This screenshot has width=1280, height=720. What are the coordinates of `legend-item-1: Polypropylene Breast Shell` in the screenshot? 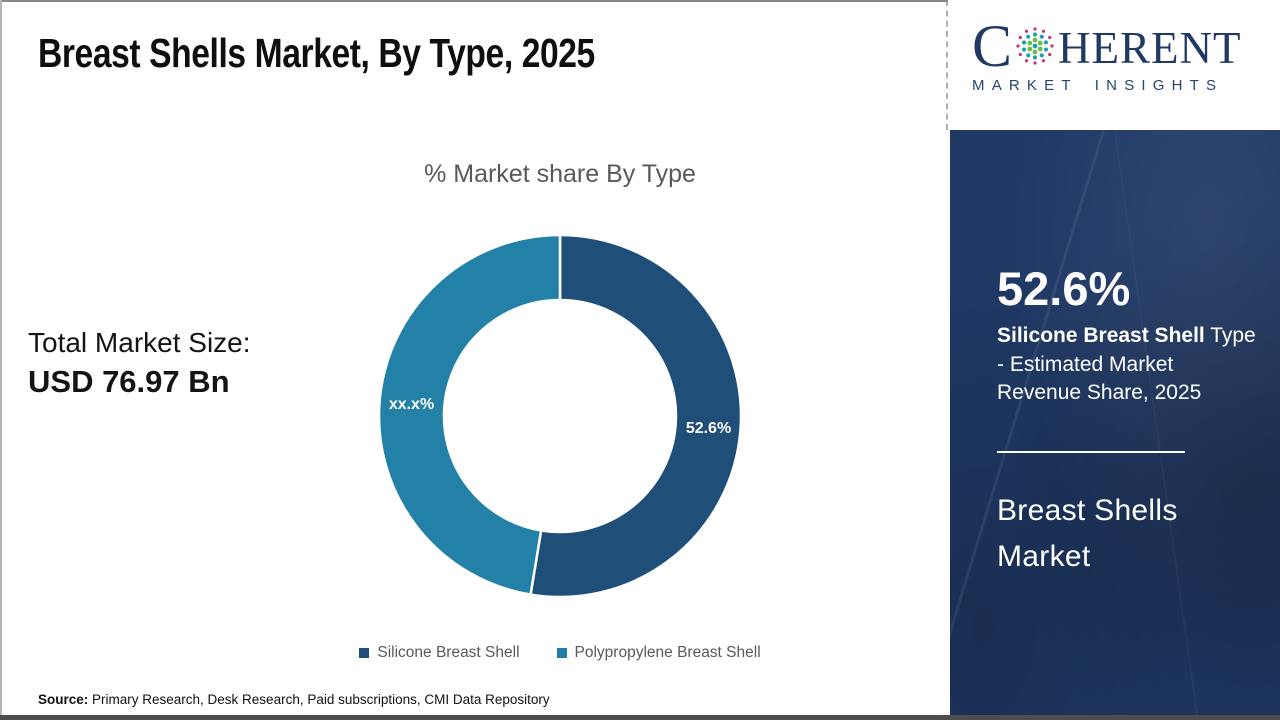 It's located at (658, 653).